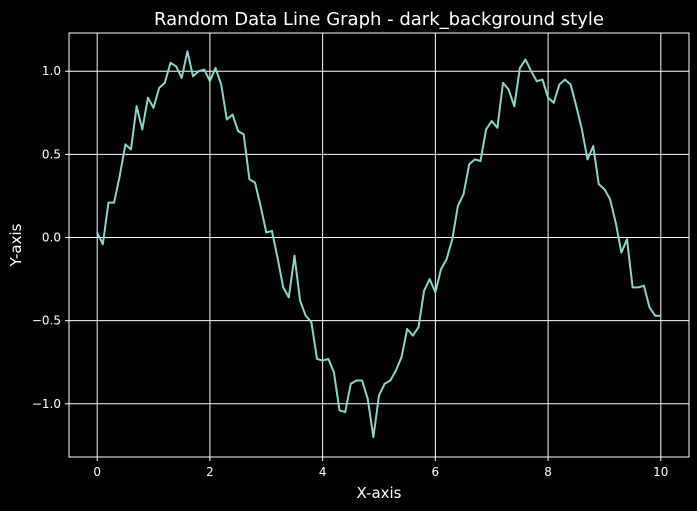 This screenshot has height=511, width=697. What do you see at coordinates (210, 472) in the screenshot?
I see `x-tick-label: 2` at bounding box center [210, 472].